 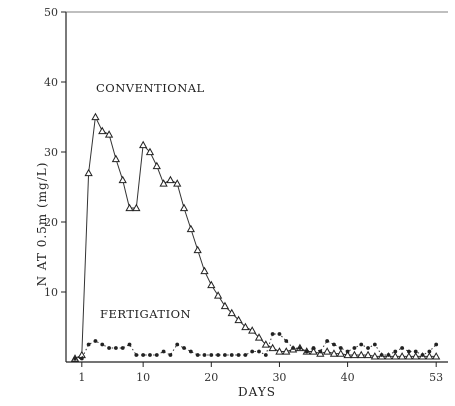 I want to click on y-tick-label: 10, so click(x=51, y=292).